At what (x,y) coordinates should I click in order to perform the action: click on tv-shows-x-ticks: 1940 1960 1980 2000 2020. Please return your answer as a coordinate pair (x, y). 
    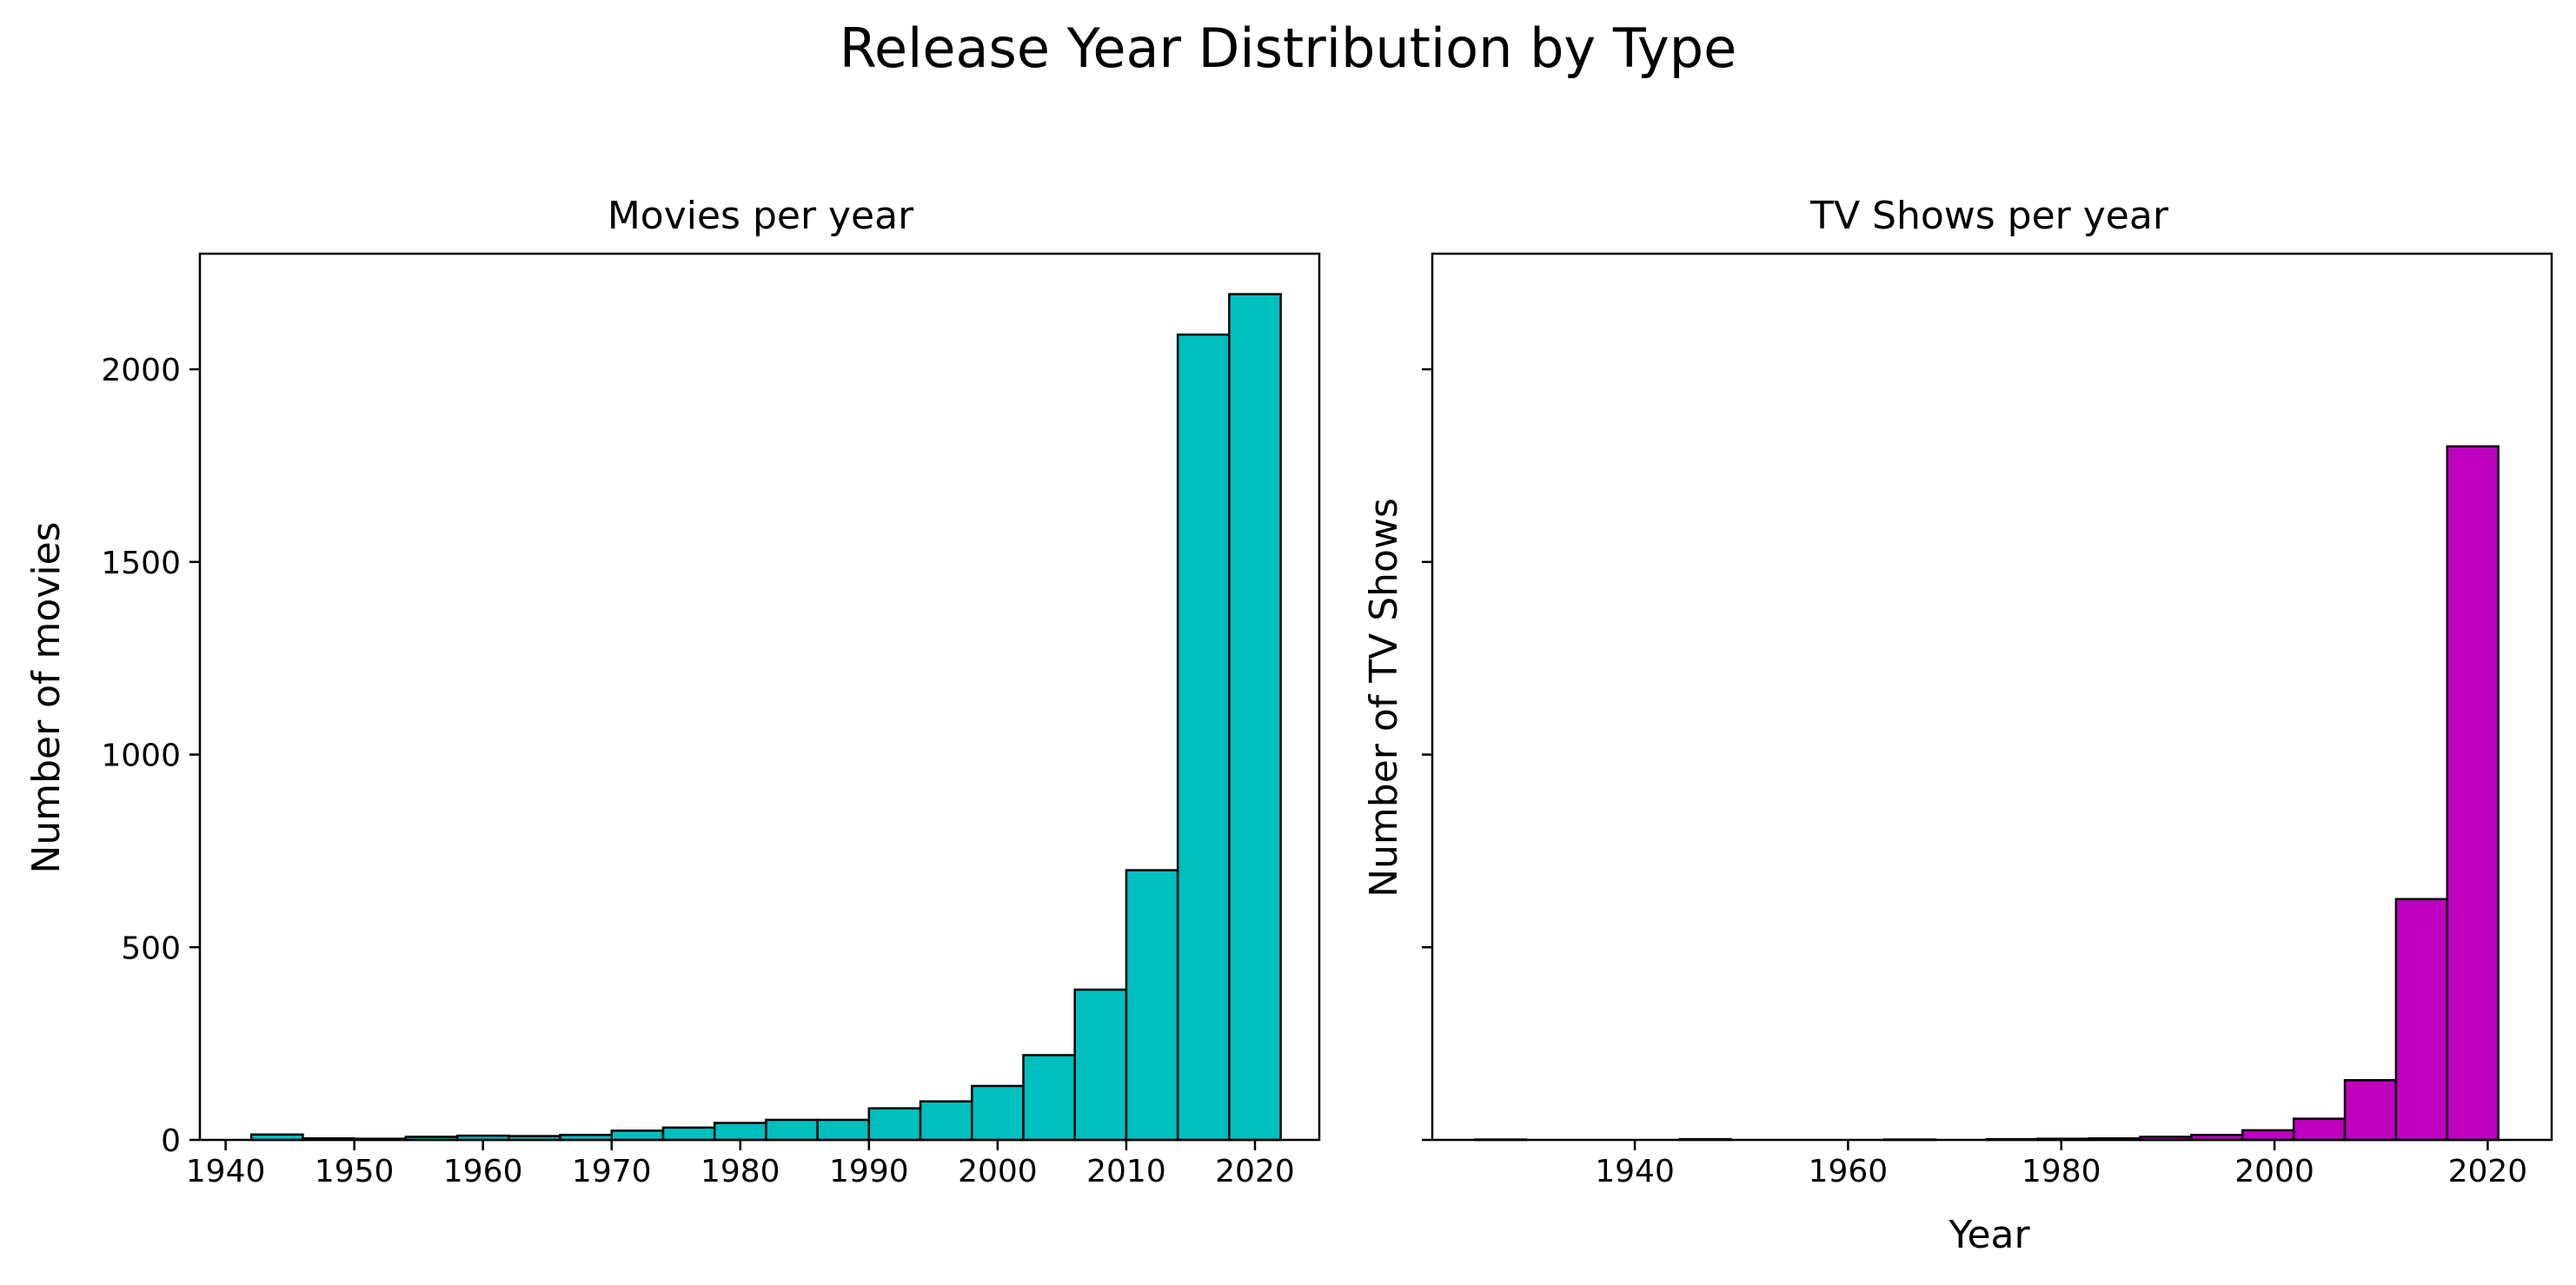
    Looking at the image, I should click on (2061, 1164).